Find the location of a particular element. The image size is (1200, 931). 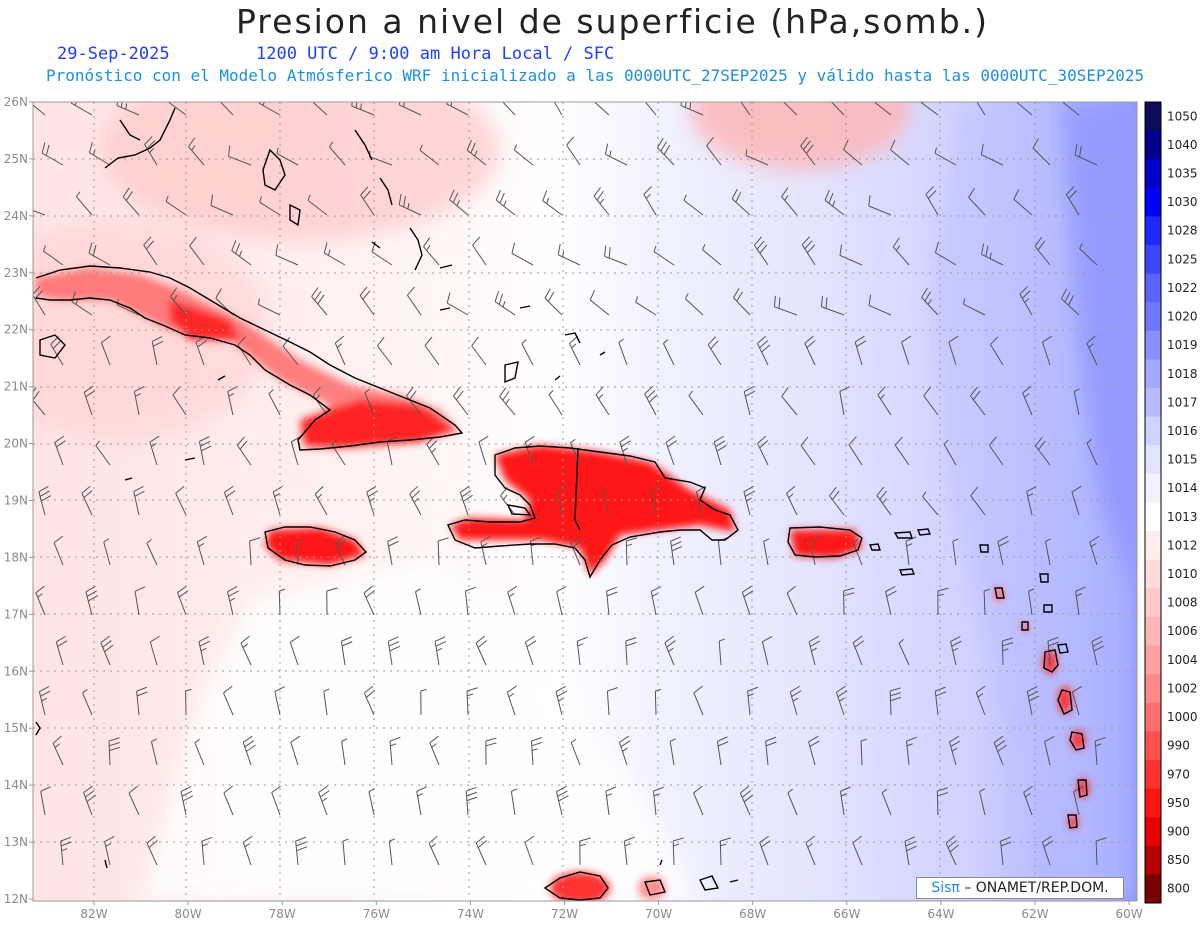

sispi-logo: Sisπ is located at coordinates (945, 888).